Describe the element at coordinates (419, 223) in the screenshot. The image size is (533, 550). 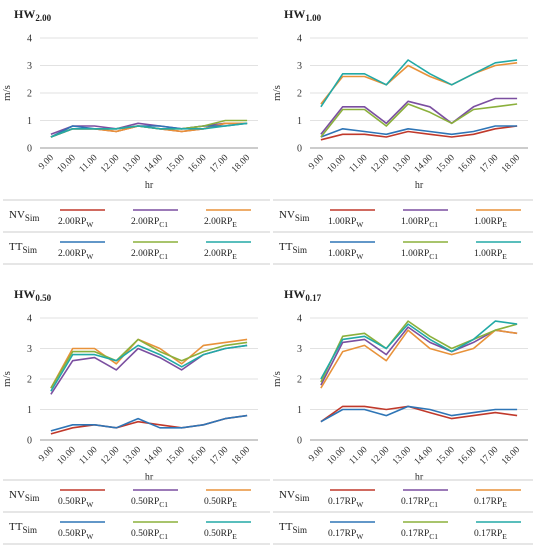
I see `legend-item-label: 1.00RPC1` at that location.